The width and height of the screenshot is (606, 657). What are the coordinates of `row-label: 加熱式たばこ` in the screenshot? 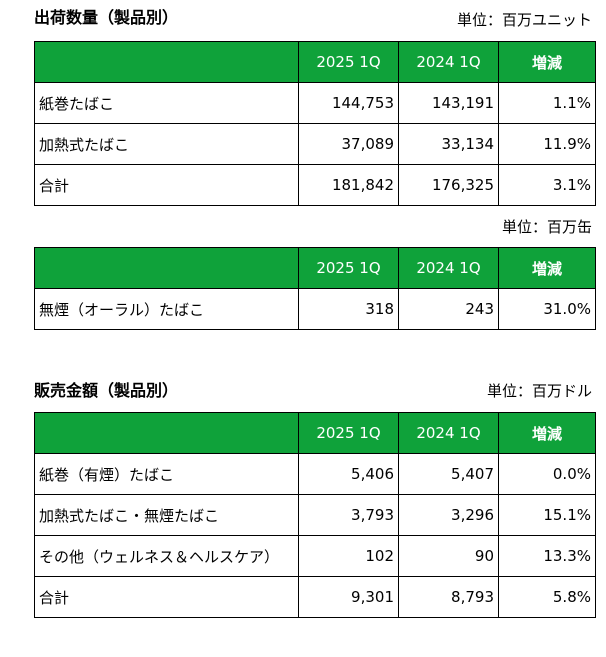 It's located at (166, 144).